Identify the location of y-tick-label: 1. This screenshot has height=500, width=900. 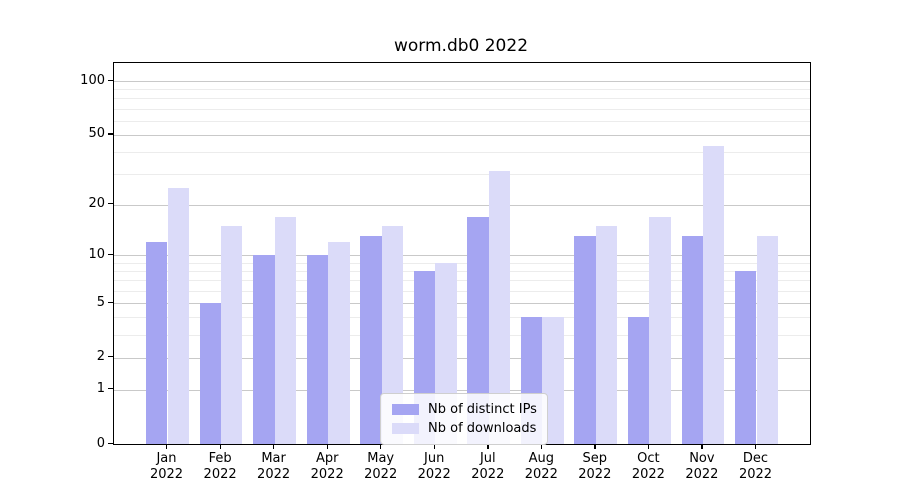
(100, 388).